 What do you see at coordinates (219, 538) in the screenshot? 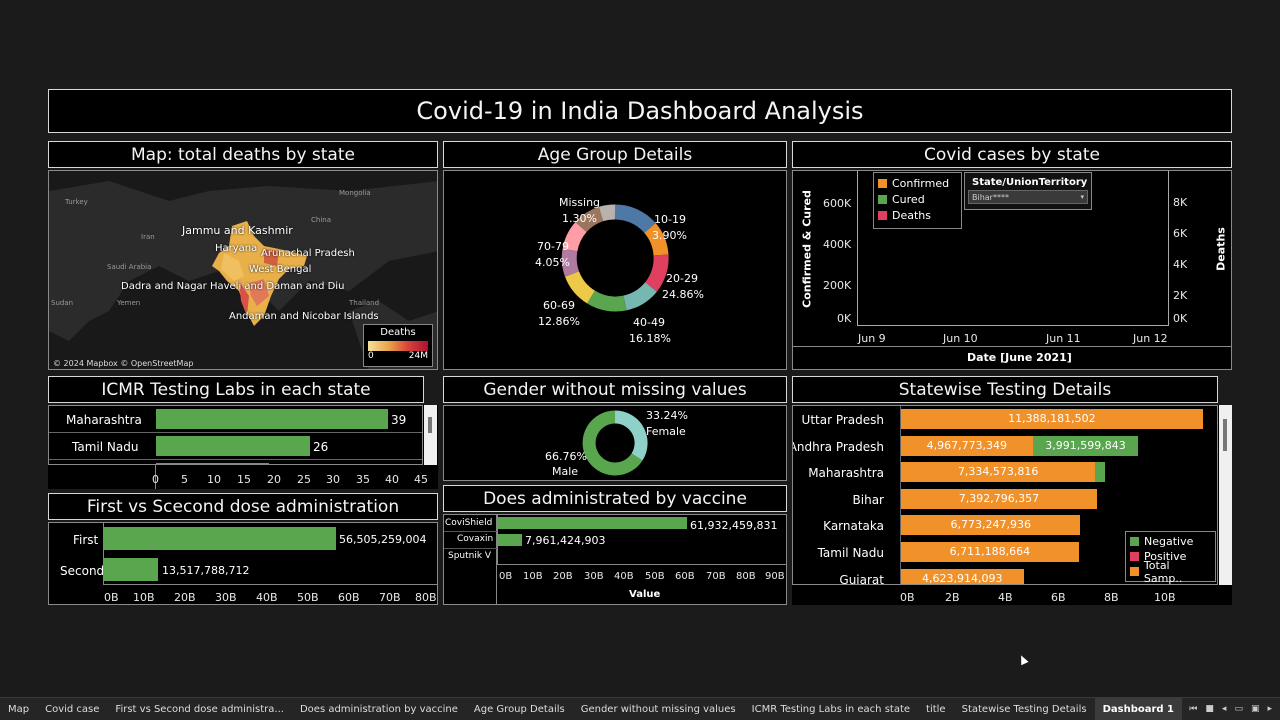
I see `dose-bar-first` at bounding box center [219, 538].